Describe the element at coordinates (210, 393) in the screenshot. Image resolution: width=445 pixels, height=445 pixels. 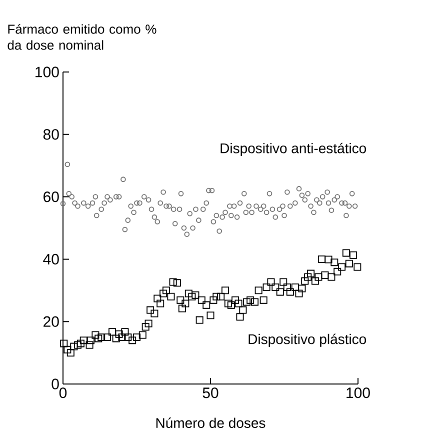
I see `x-tick-label: 50` at that location.